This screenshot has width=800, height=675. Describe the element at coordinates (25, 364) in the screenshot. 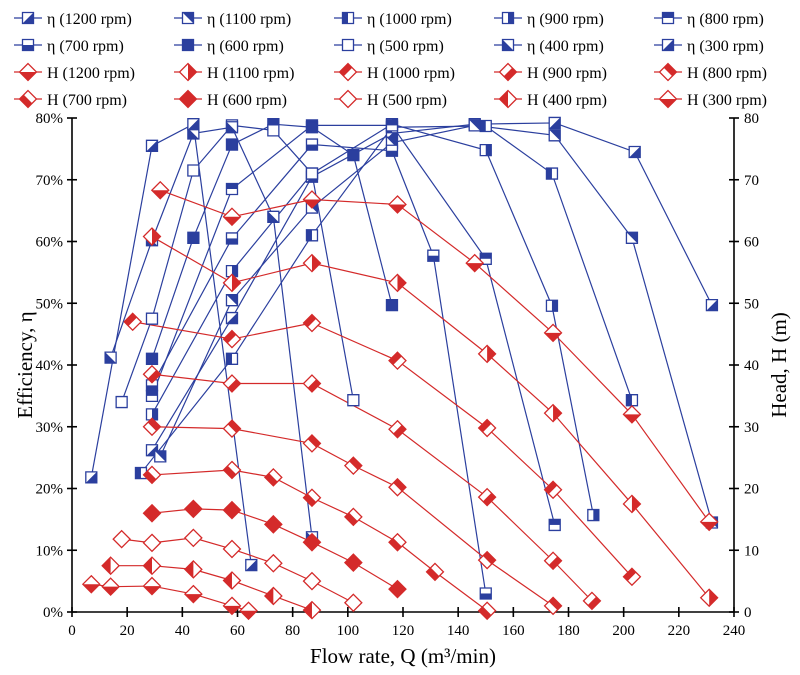

I see `y-axis-left-label: Efficiency, η` at that location.